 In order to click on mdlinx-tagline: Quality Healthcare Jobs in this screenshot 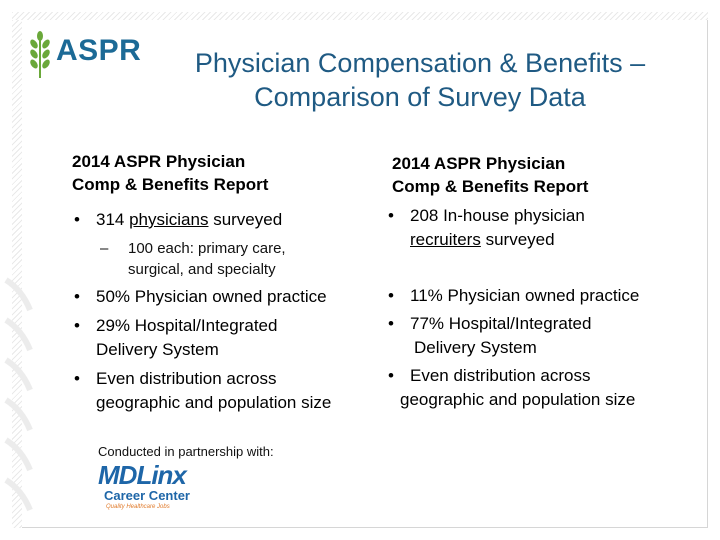, I will do `click(138, 507)`.